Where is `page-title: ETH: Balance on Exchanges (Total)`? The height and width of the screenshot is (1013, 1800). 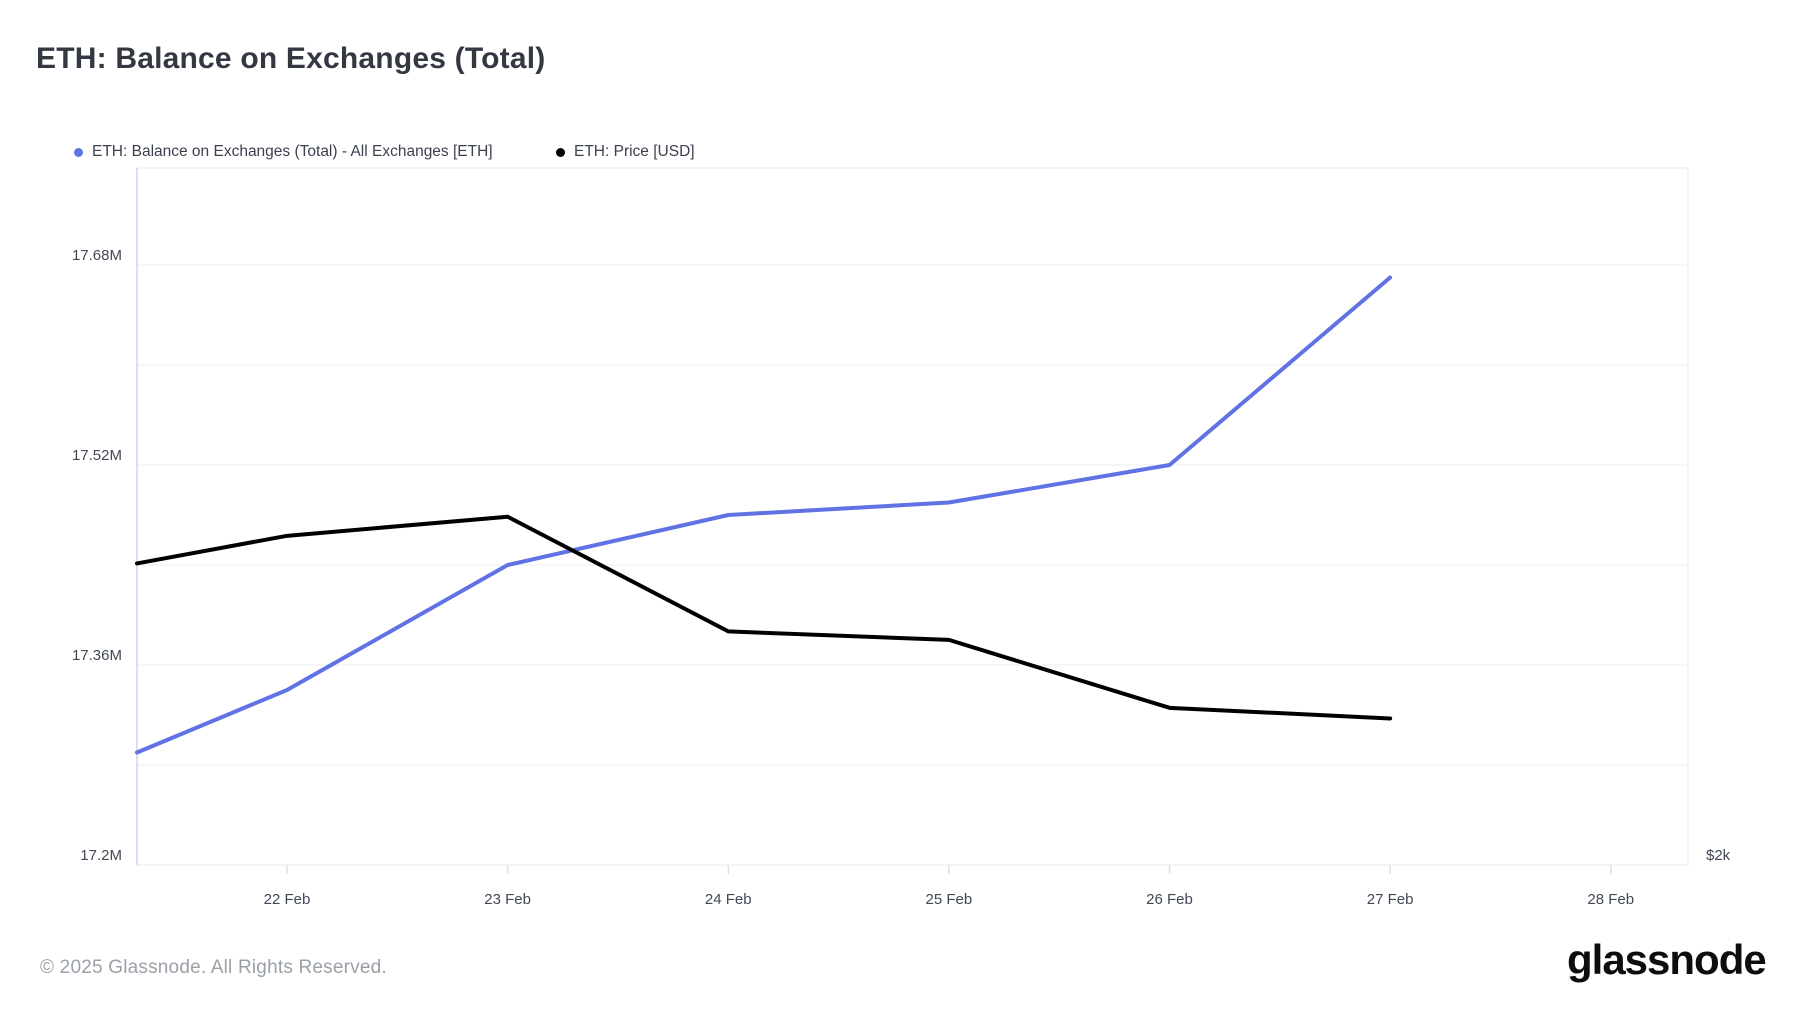
page-title: ETH: Balance on Exchanges (Total) is located at coordinates (291, 58).